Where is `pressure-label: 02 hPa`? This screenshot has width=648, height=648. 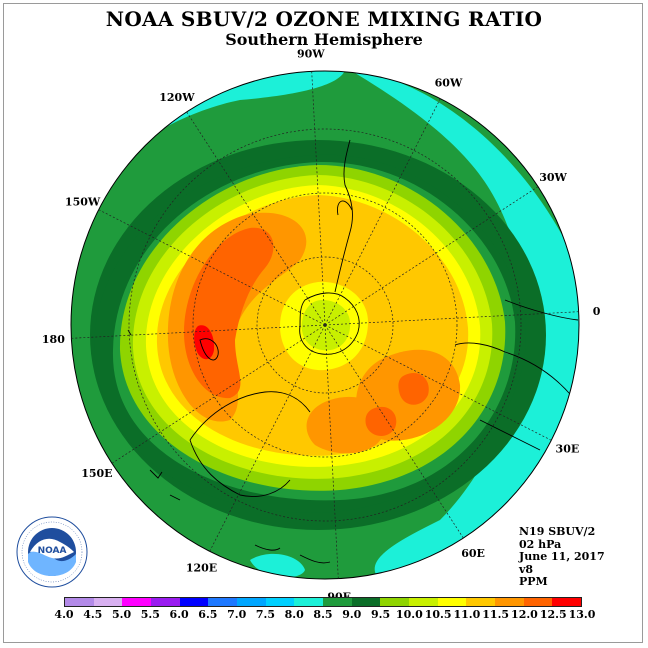 pressure-label: 02 hPa is located at coordinates (540, 544).